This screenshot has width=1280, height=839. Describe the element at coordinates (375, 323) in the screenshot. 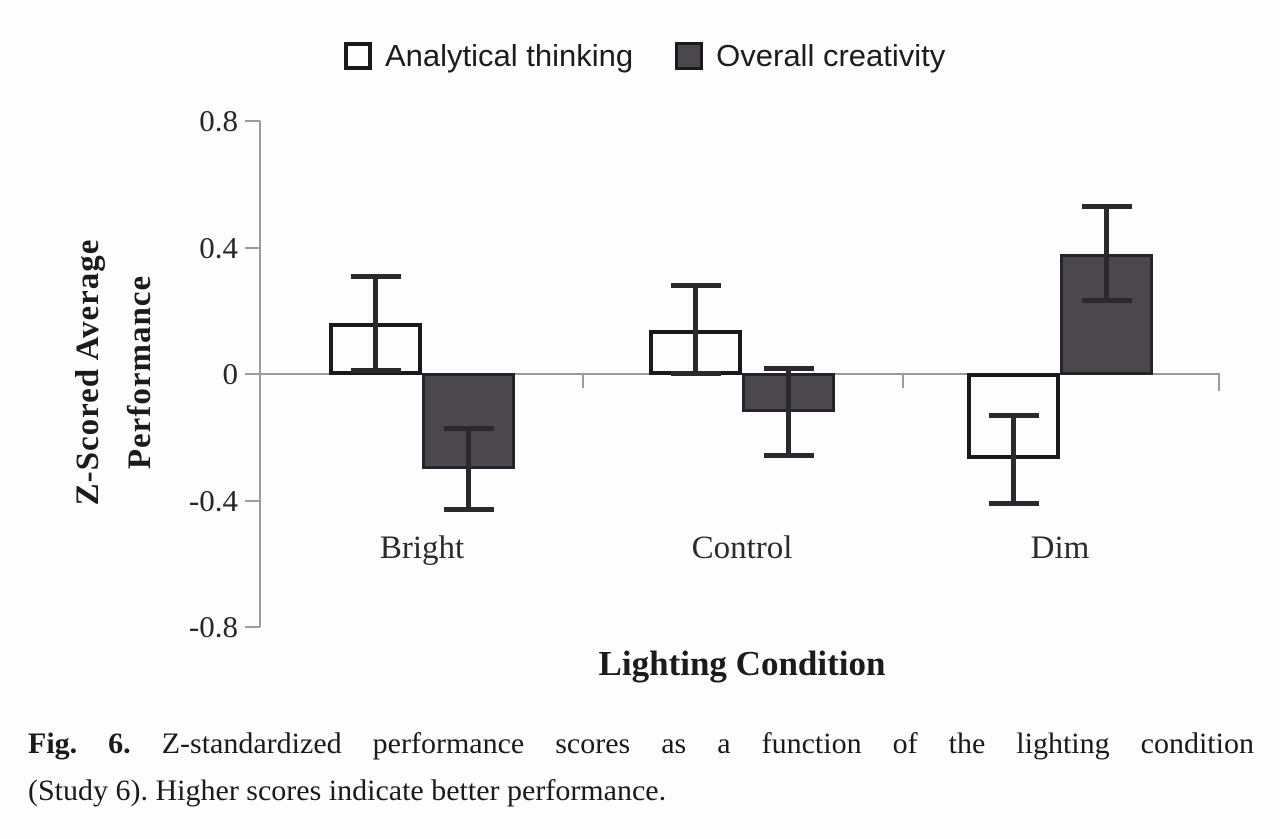

I see `error-bar-bright-analytical` at that location.